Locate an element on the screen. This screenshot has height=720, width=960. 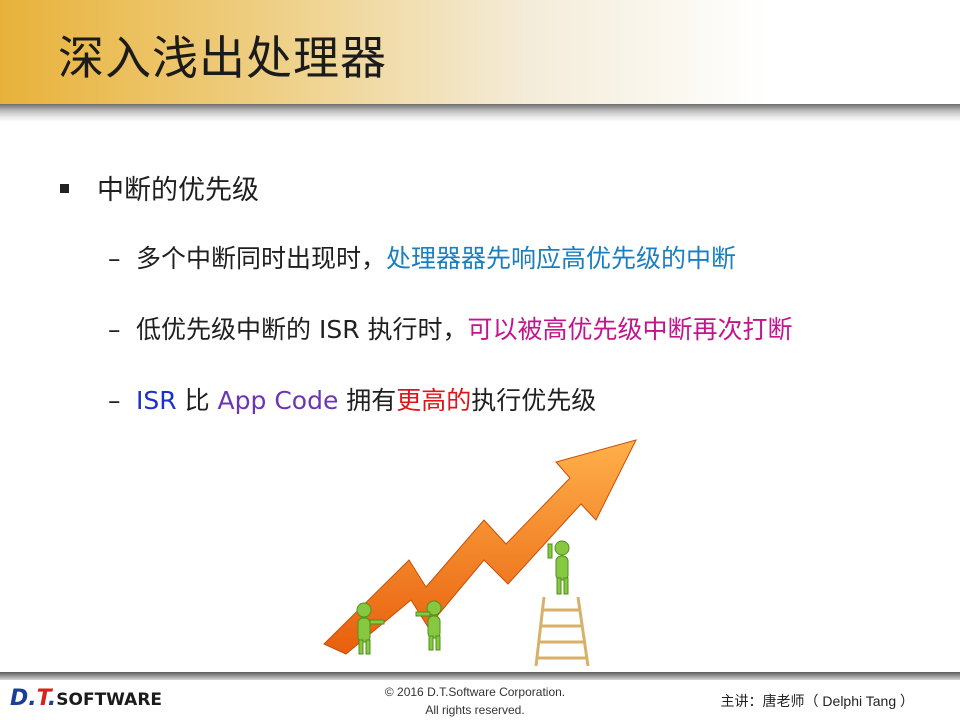
footer-divider is located at coordinates (480, 676).